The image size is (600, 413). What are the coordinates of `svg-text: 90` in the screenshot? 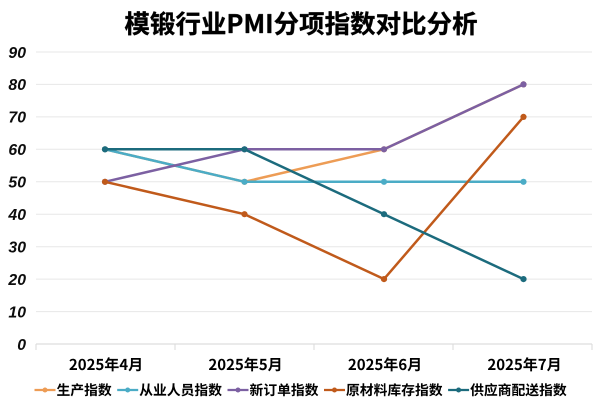 It's located at (17, 53).